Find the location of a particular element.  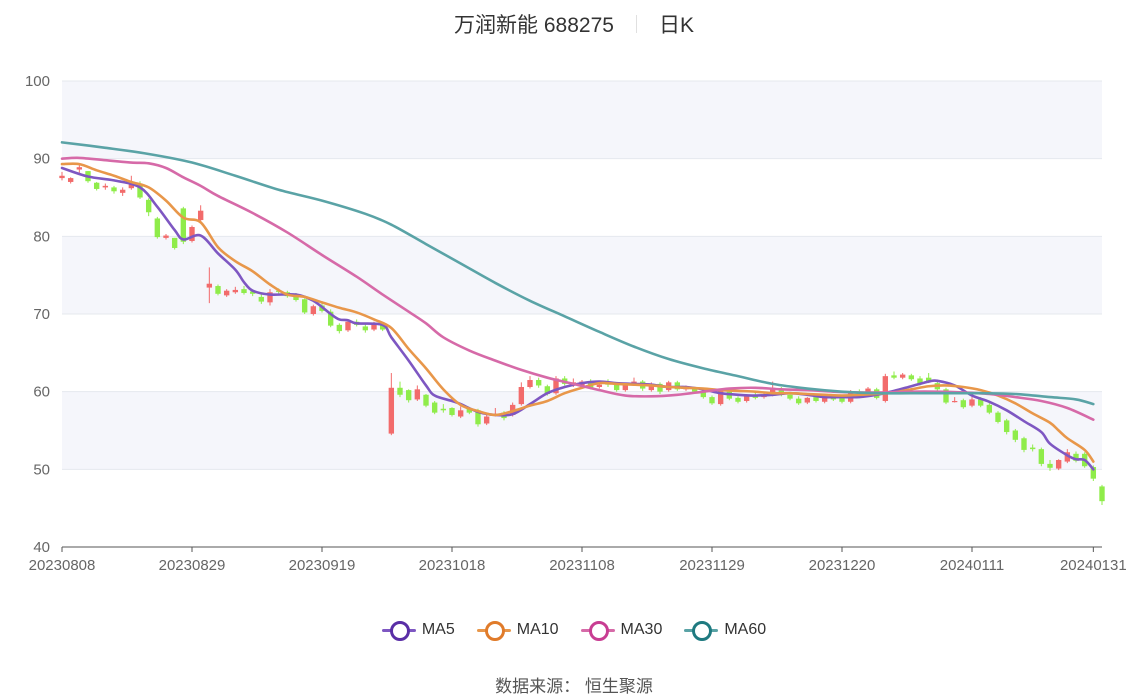

y-tick-label: 60 is located at coordinates (41, 392).